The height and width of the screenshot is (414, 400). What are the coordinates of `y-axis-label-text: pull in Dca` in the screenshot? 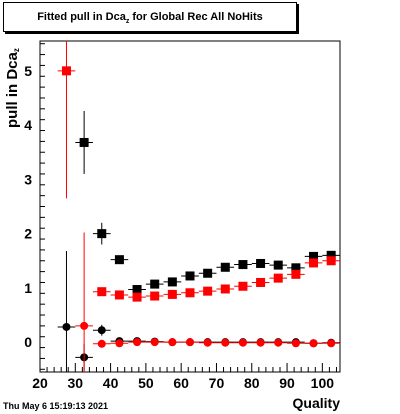 It's located at (12, 90).